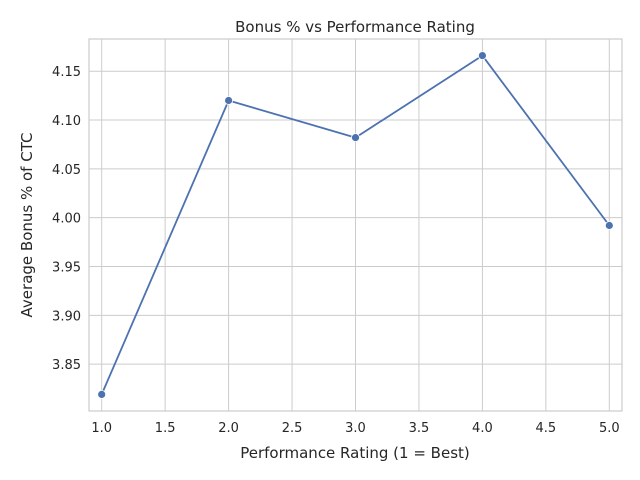 This screenshot has width=640, height=480. What do you see at coordinates (355, 27) in the screenshot?
I see `chart-title: Bonus % vs Performance Rating` at bounding box center [355, 27].